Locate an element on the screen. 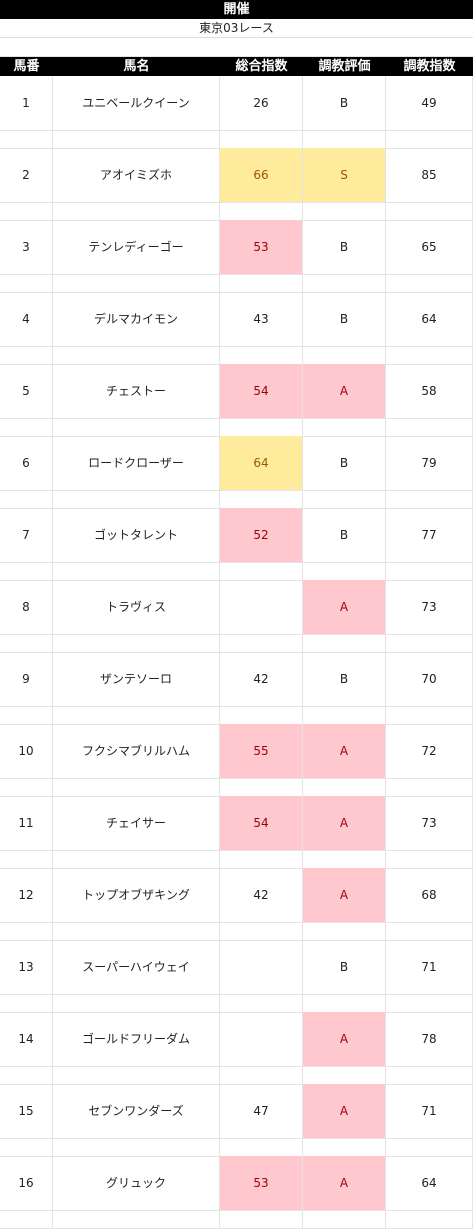  table-row: 10 フクシマブリルハム 55 A 72 is located at coordinates (236, 760).